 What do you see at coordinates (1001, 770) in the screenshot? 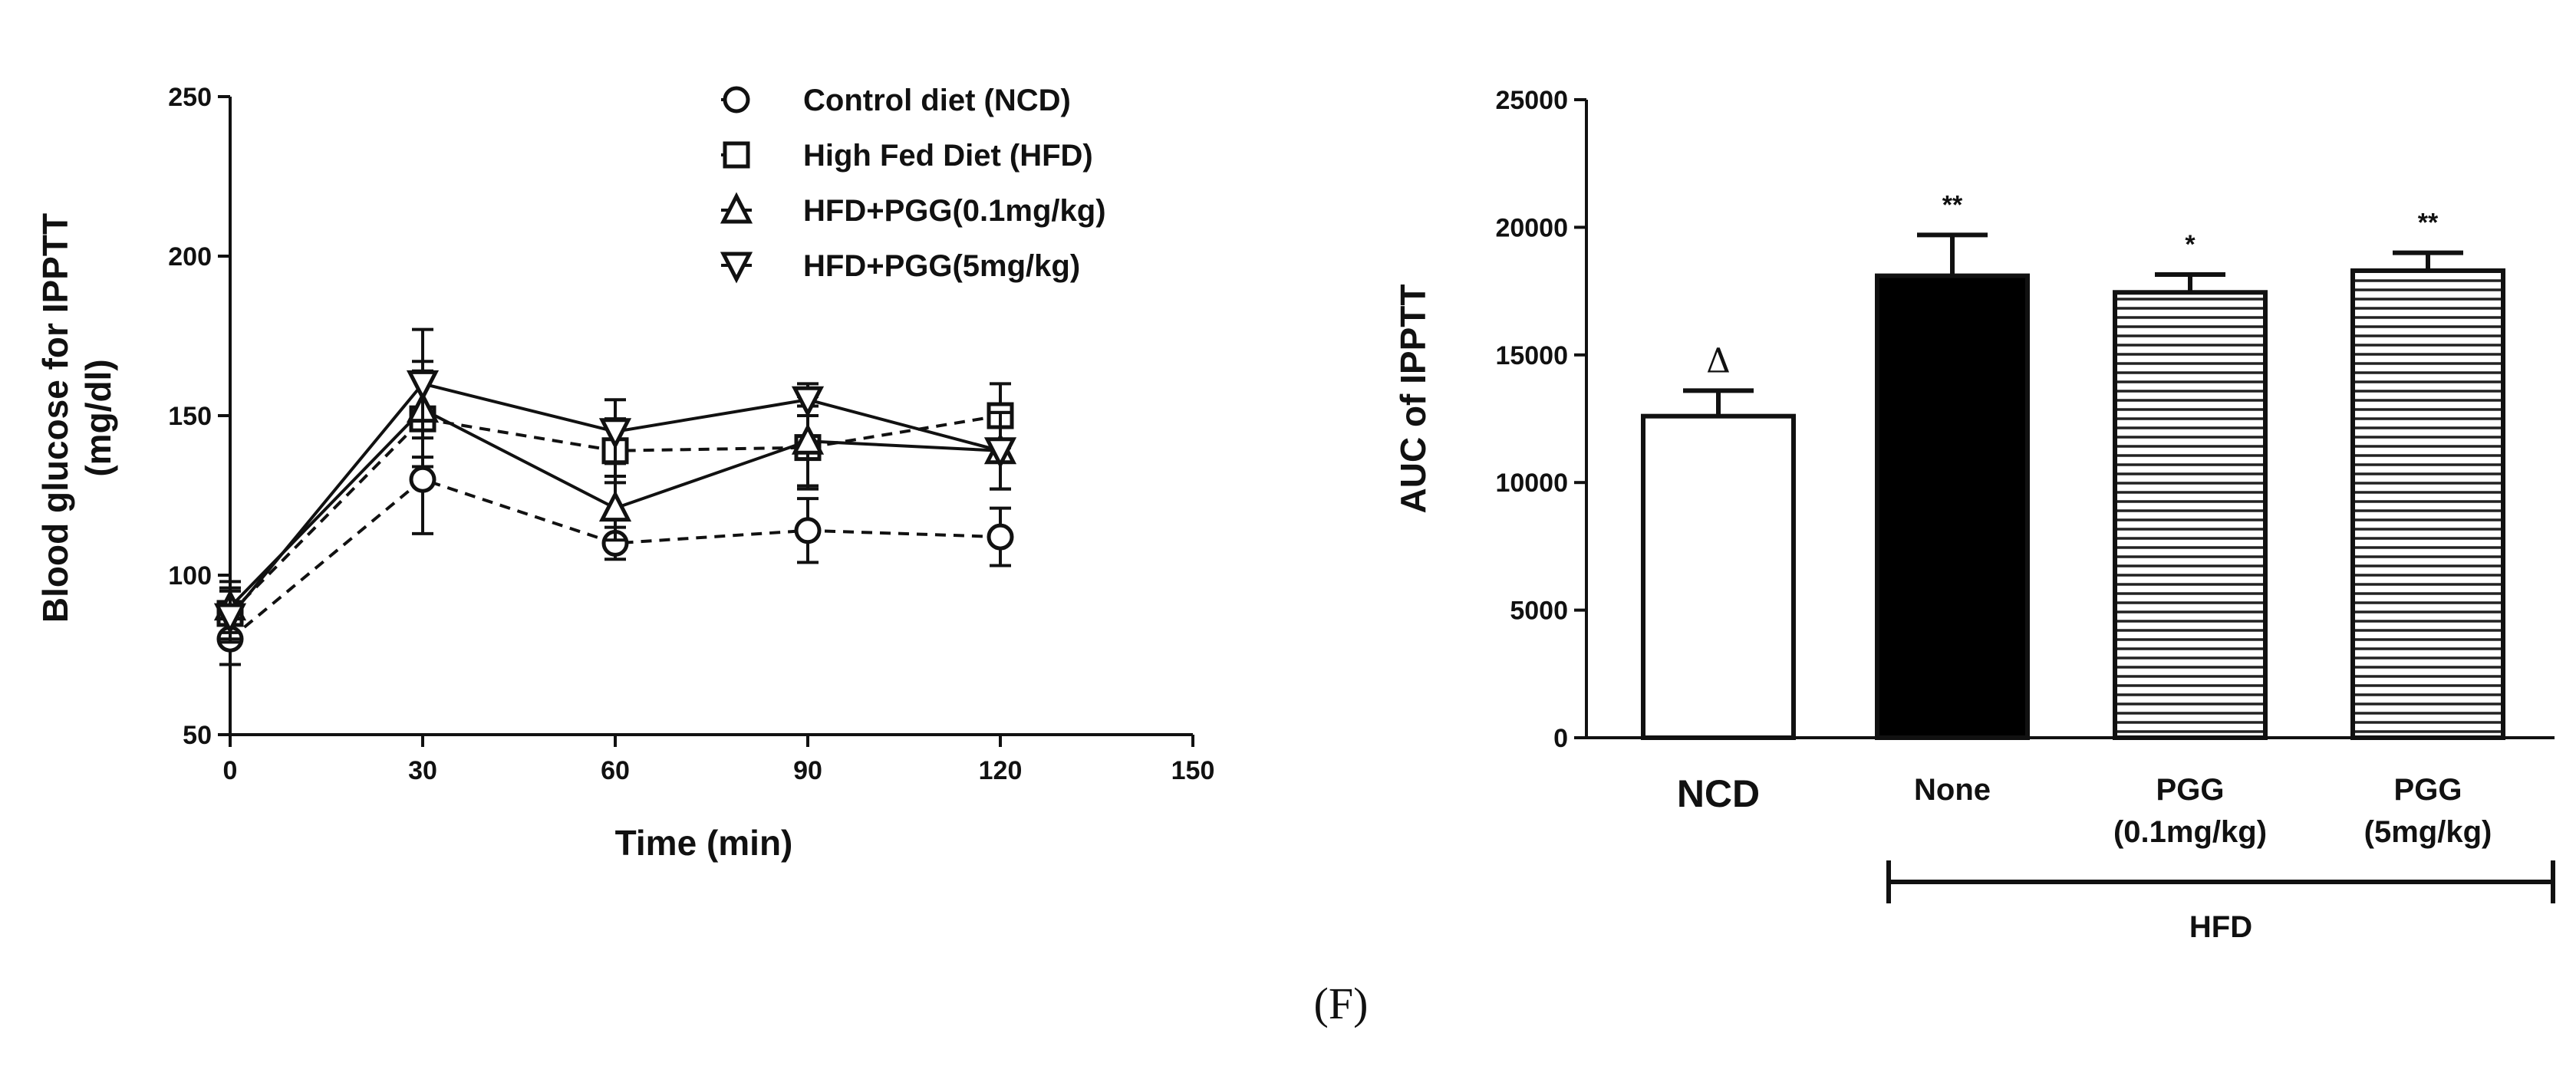
I see `x-tick-label: 120` at bounding box center [1001, 770].